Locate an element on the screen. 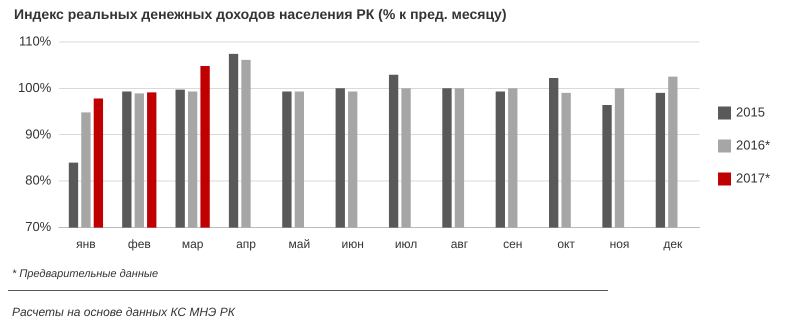 This screenshot has width=800, height=331. x-tick-label: июн is located at coordinates (353, 244).